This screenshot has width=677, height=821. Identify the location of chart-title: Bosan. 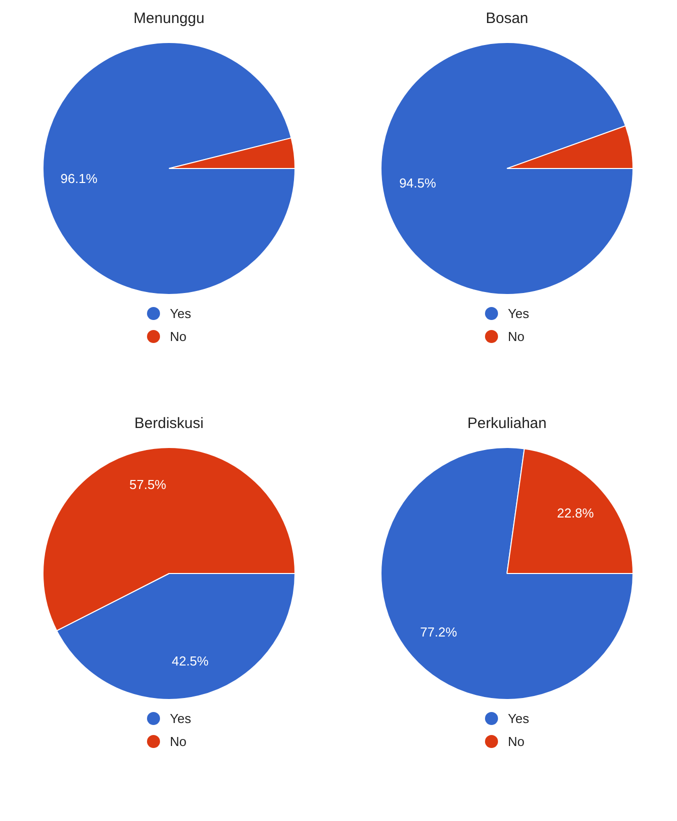
(507, 19).